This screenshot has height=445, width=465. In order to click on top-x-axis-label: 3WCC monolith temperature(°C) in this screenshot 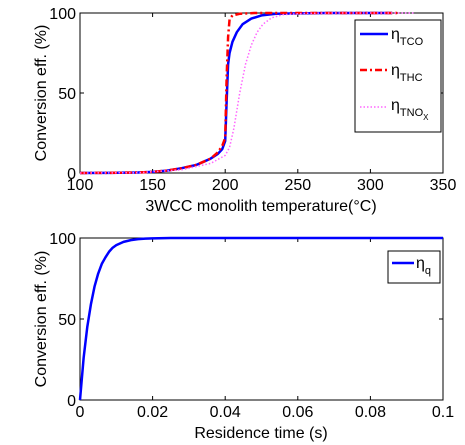, I will do `click(260, 206)`.